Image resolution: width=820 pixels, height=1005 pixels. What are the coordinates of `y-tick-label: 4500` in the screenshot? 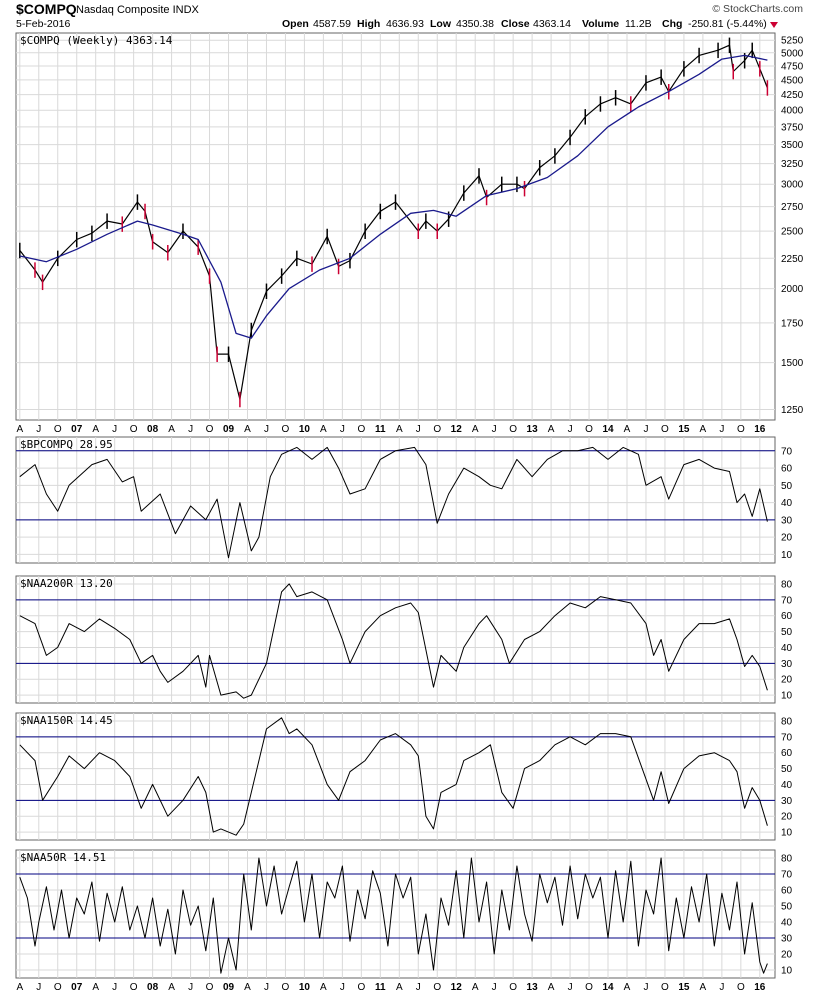 It's located at (792, 80).